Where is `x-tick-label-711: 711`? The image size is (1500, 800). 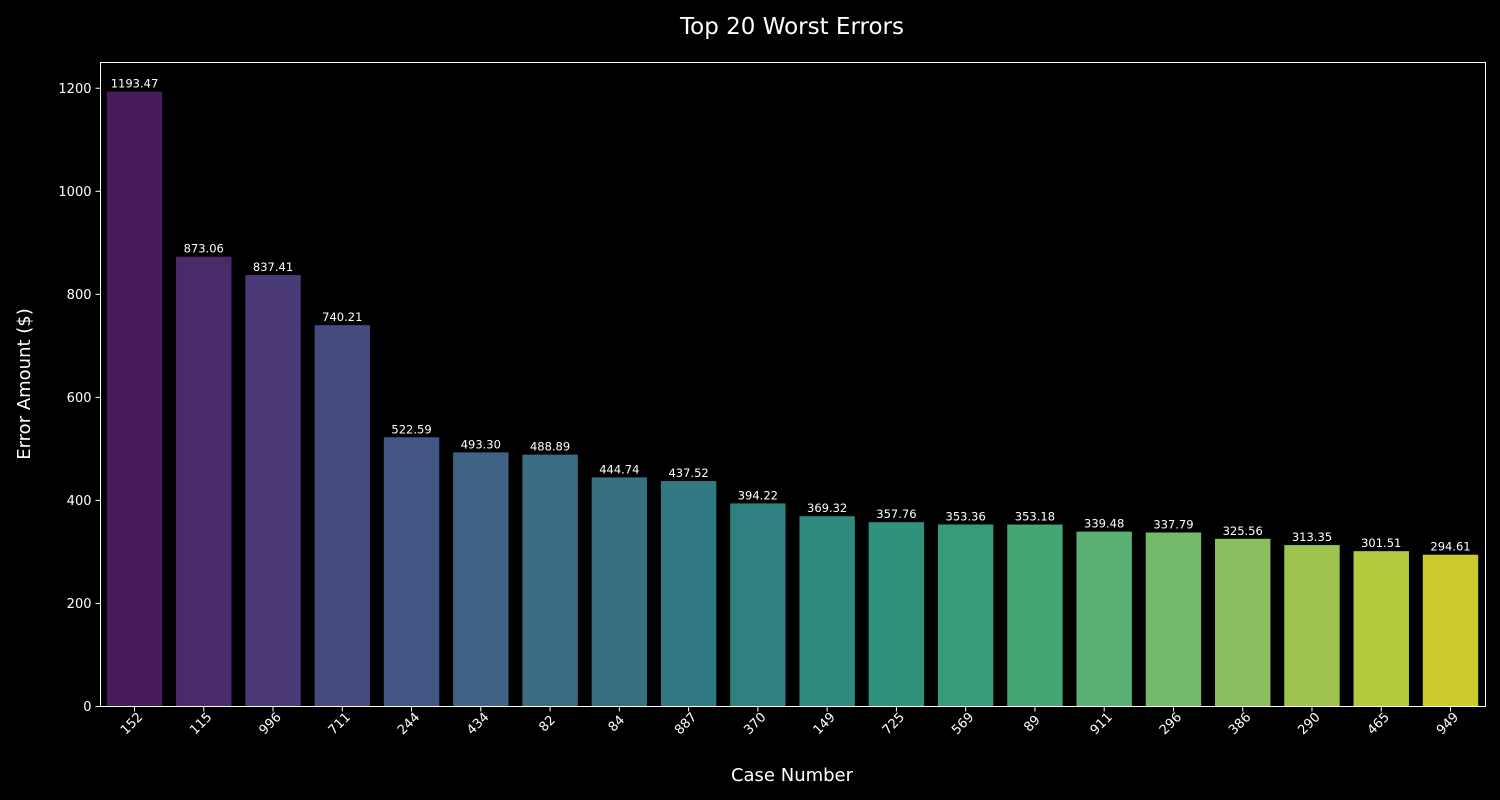
x-tick-label-711: 711 is located at coordinates (340, 724).